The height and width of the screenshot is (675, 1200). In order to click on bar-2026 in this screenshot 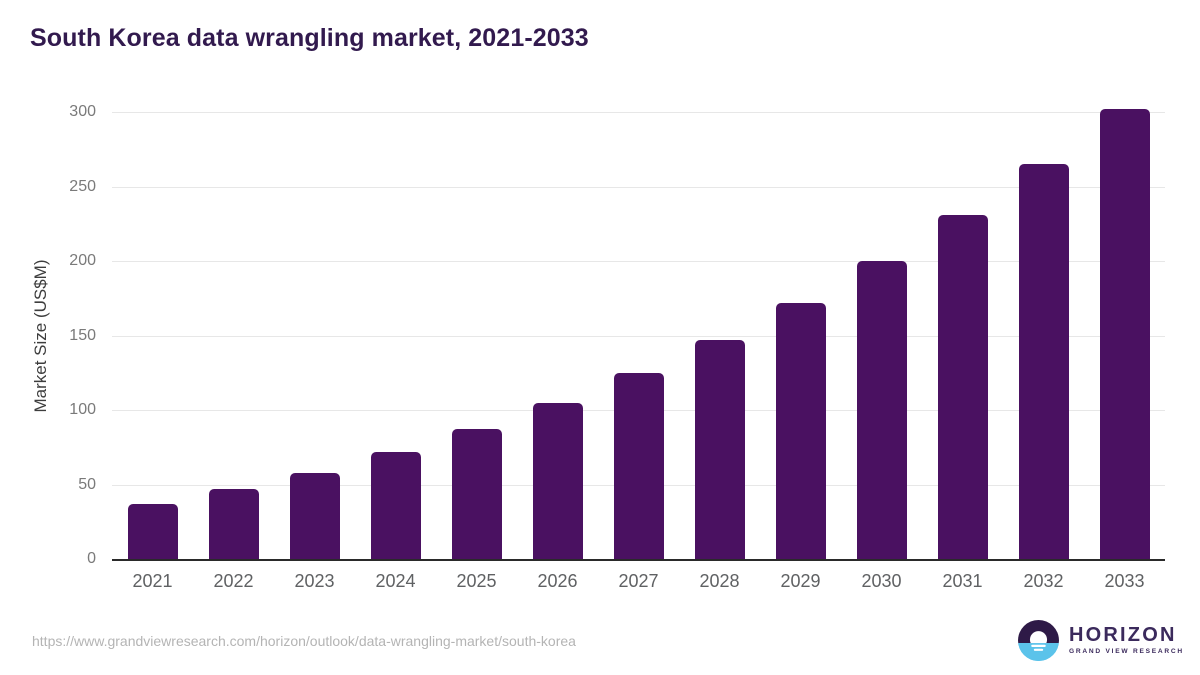, I will do `click(557, 480)`.